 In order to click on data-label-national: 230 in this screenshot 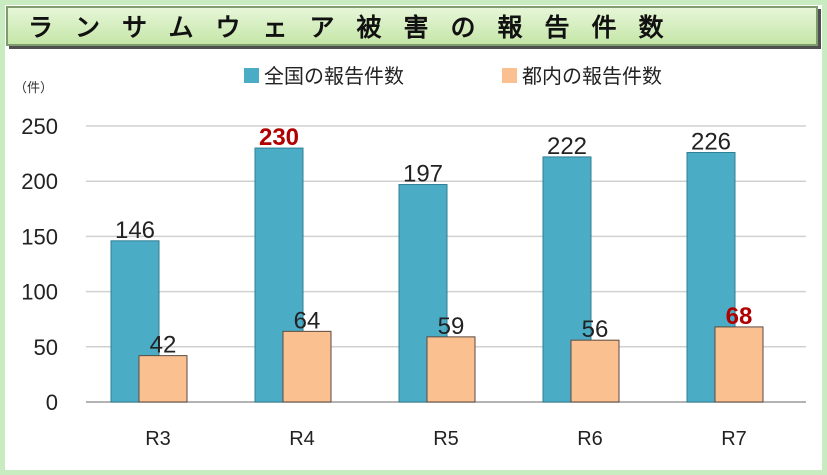, I will do `click(279, 137)`.